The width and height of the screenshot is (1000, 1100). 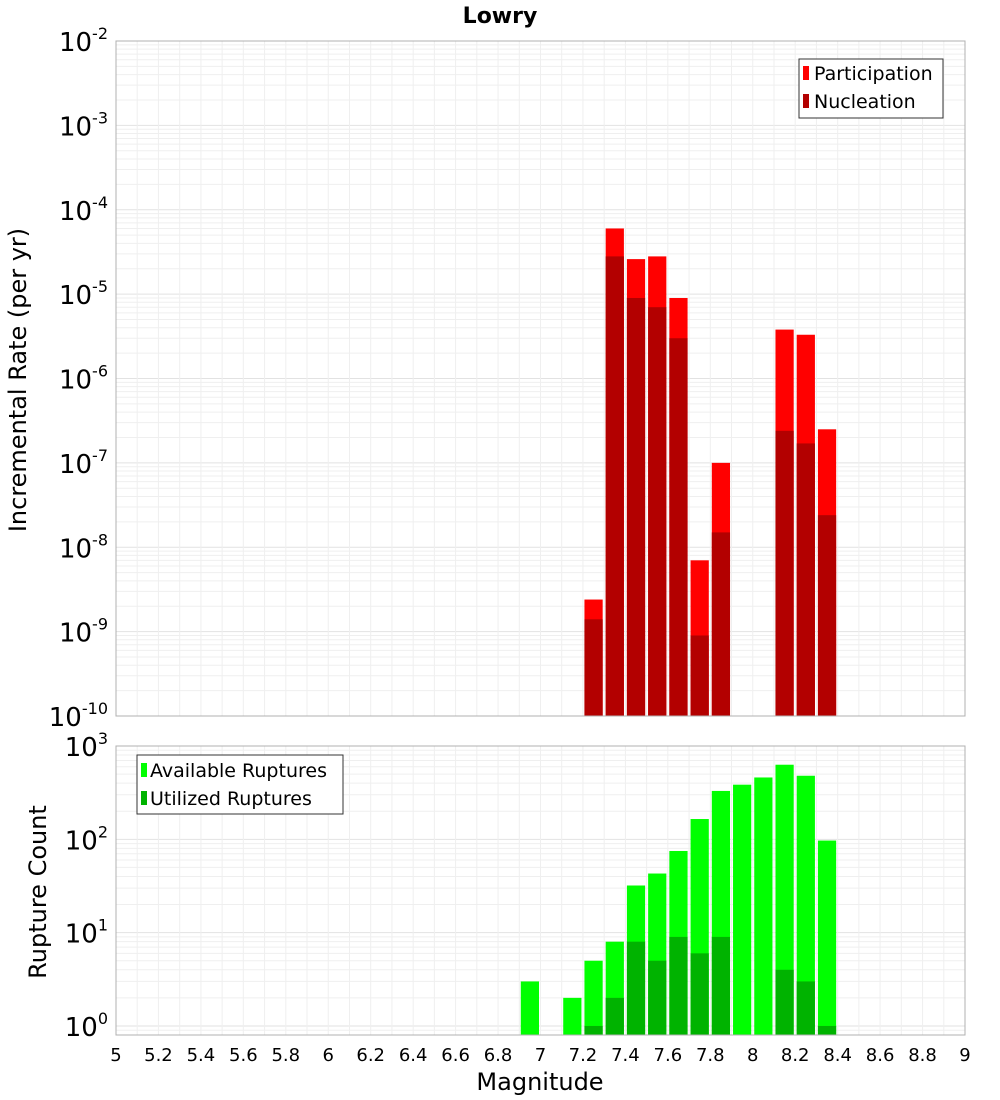 I want to click on bottom-legend: Available Ruptures Utilized Ruptures, so click(x=240, y=784).